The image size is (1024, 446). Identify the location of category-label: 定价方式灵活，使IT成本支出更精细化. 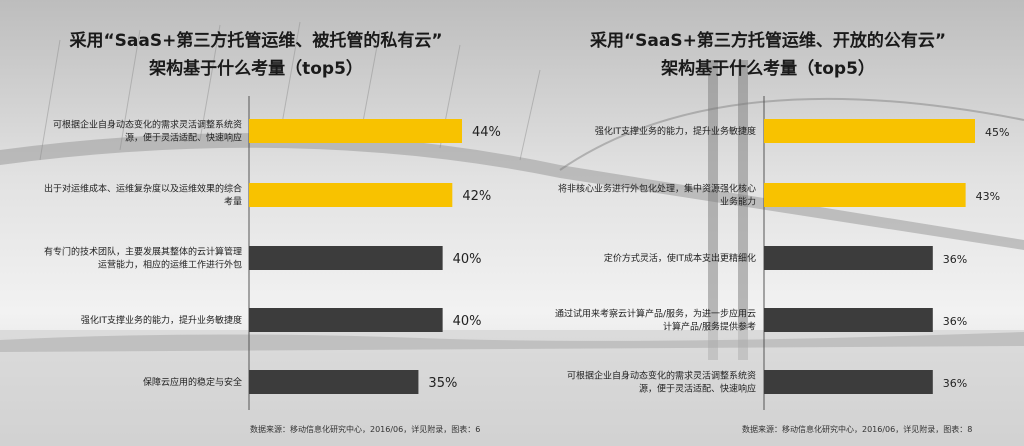
(680, 258).